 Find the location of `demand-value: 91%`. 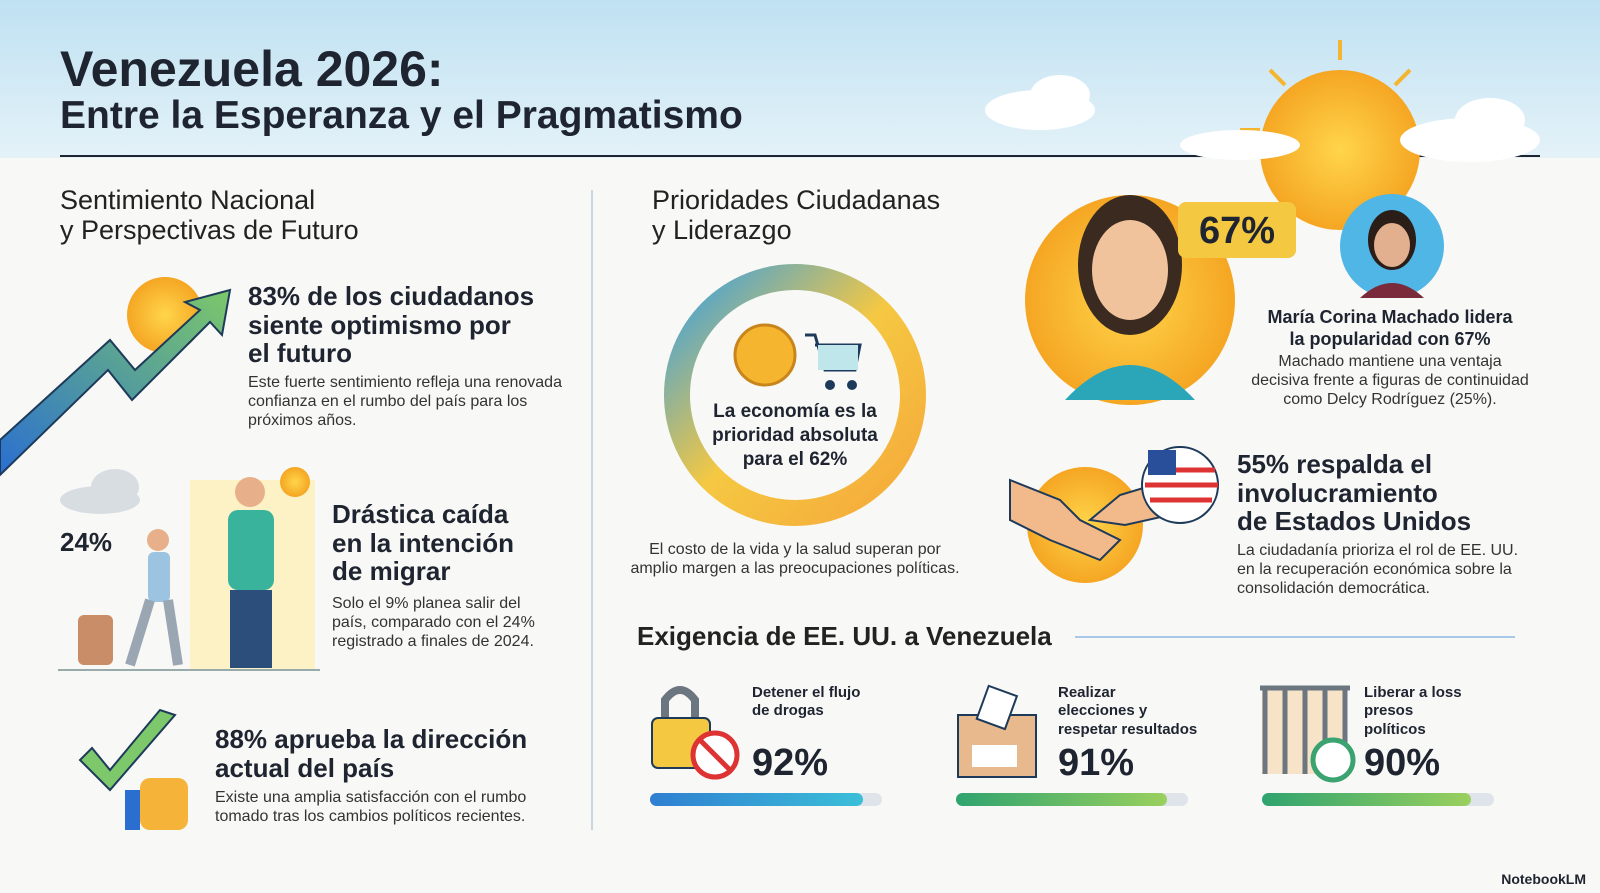

demand-value: 91% is located at coordinates (1096, 763).